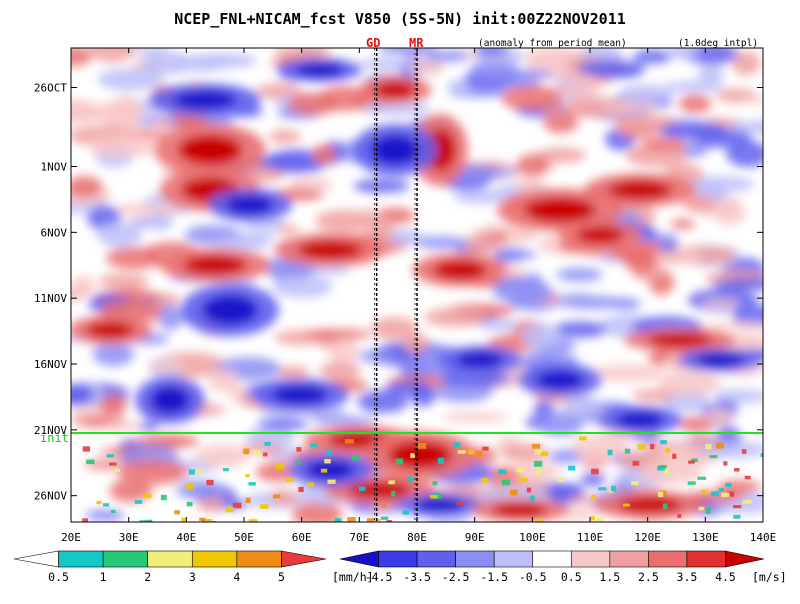  What do you see at coordinates (532, 537) in the screenshot?
I see `x-tick-label: 100E` at bounding box center [532, 537].